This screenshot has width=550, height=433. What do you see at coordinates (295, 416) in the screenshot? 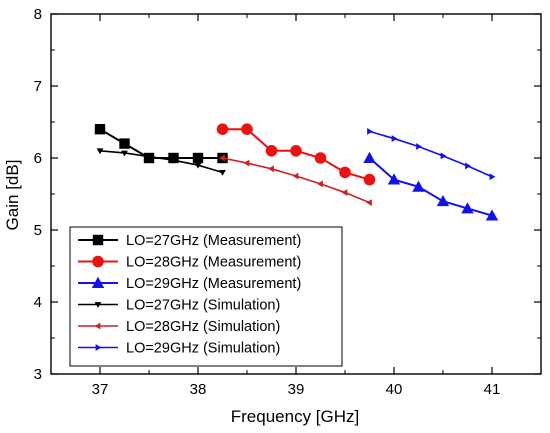
I see `x-axis-label: Frequency [GHz]` at bounding box center [295, 416].